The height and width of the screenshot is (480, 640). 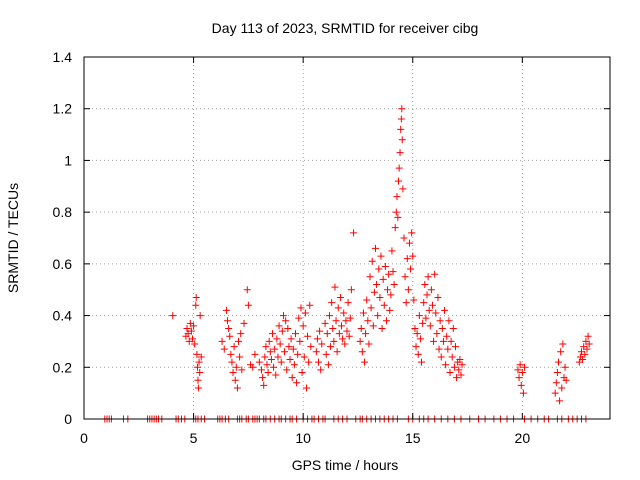 I want to click on x-tick-label: 0, so click(x=84, y=438).